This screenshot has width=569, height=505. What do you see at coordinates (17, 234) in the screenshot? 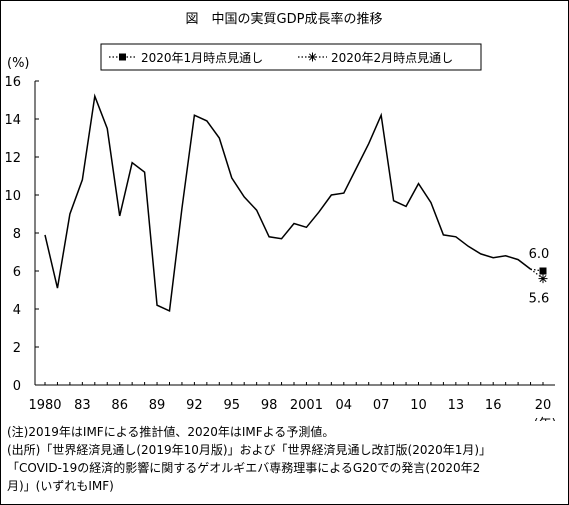
I see `y-tick-label: 8` at bounding box center [17, 234].